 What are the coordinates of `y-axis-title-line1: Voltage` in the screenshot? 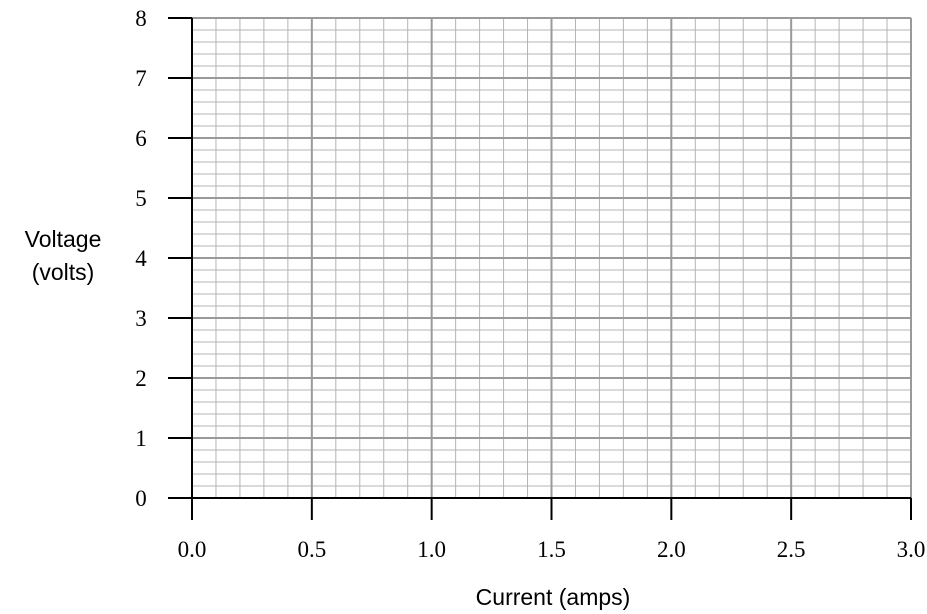 It's located at (63, 239).